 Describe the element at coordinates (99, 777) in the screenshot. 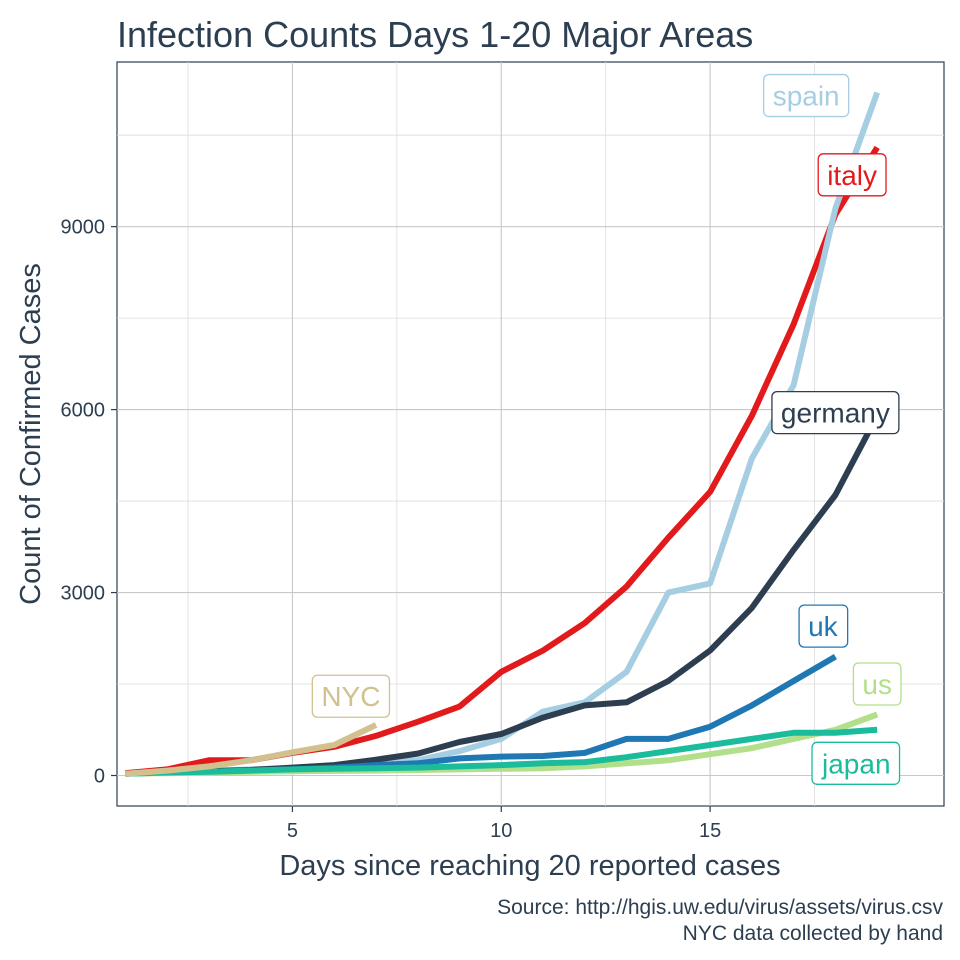

I see `y-tick-label: 0` at that location.